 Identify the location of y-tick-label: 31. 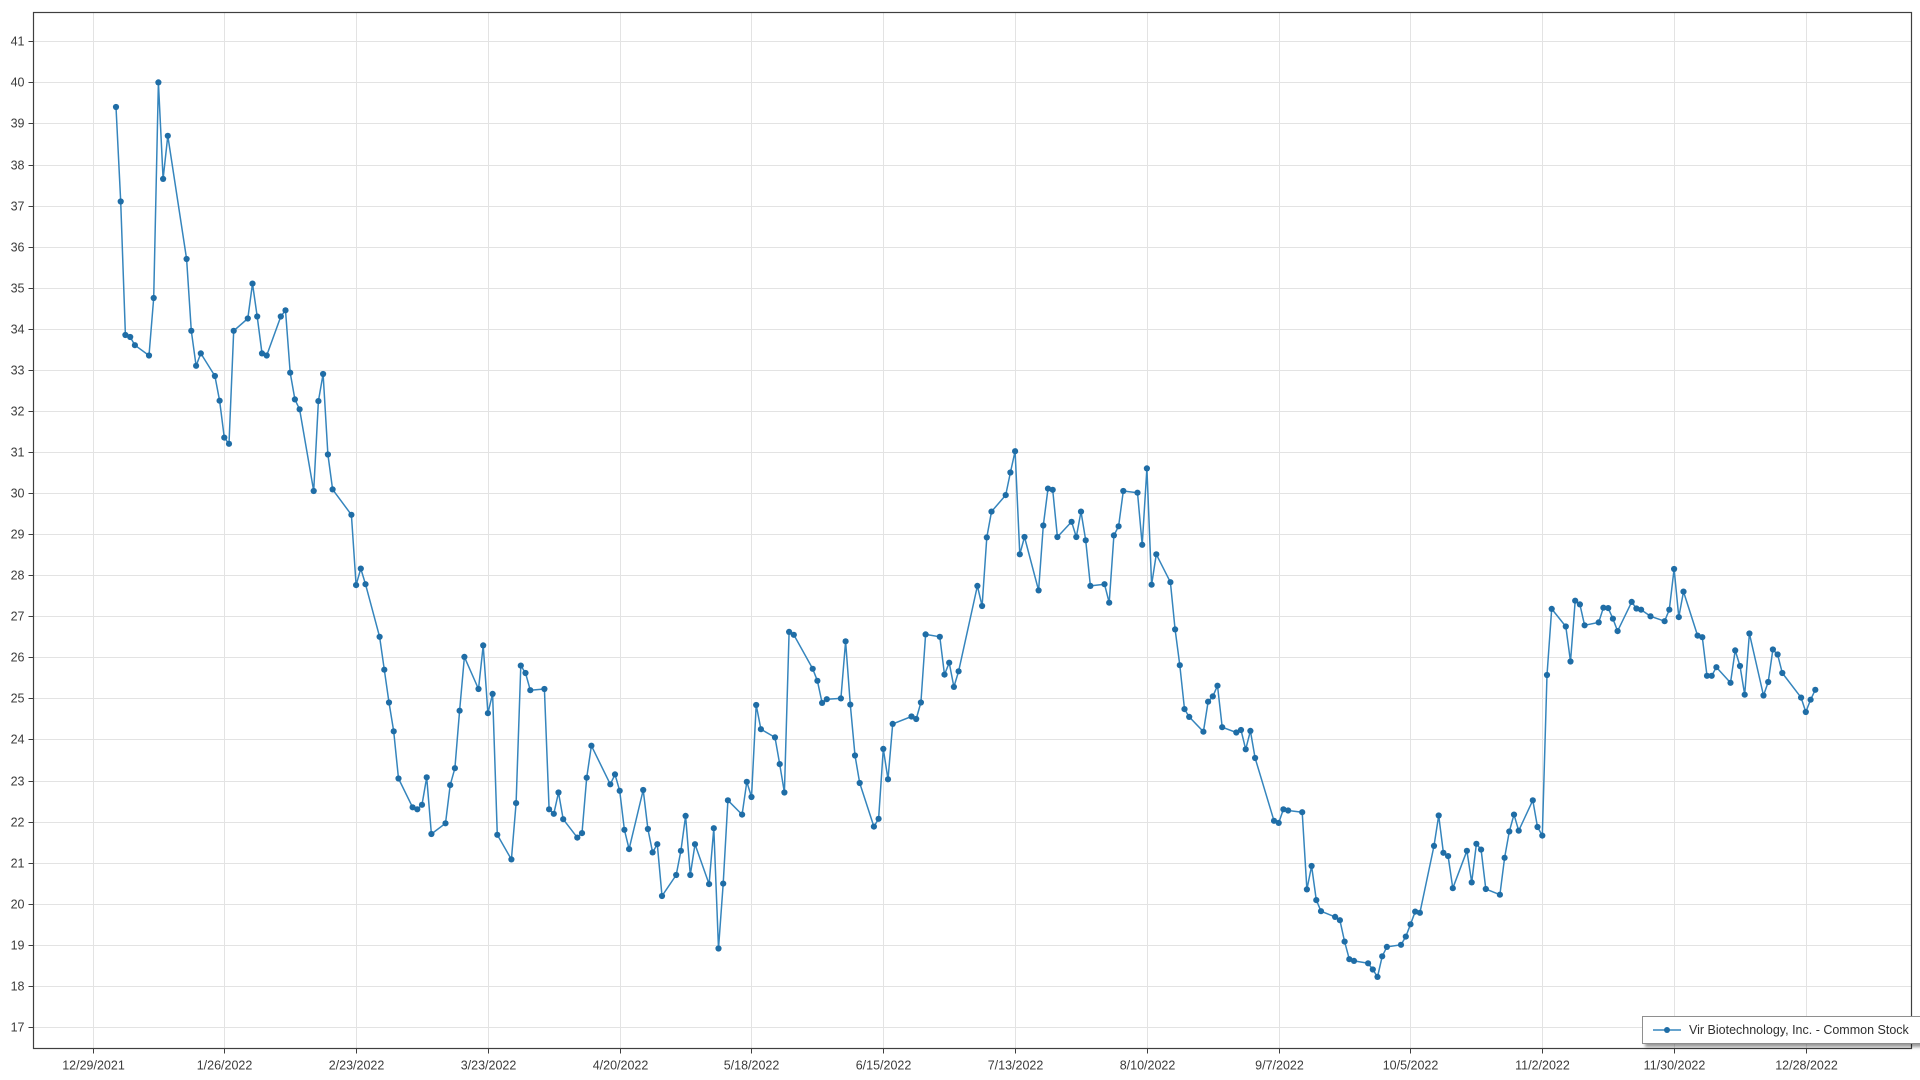
(18, 453).